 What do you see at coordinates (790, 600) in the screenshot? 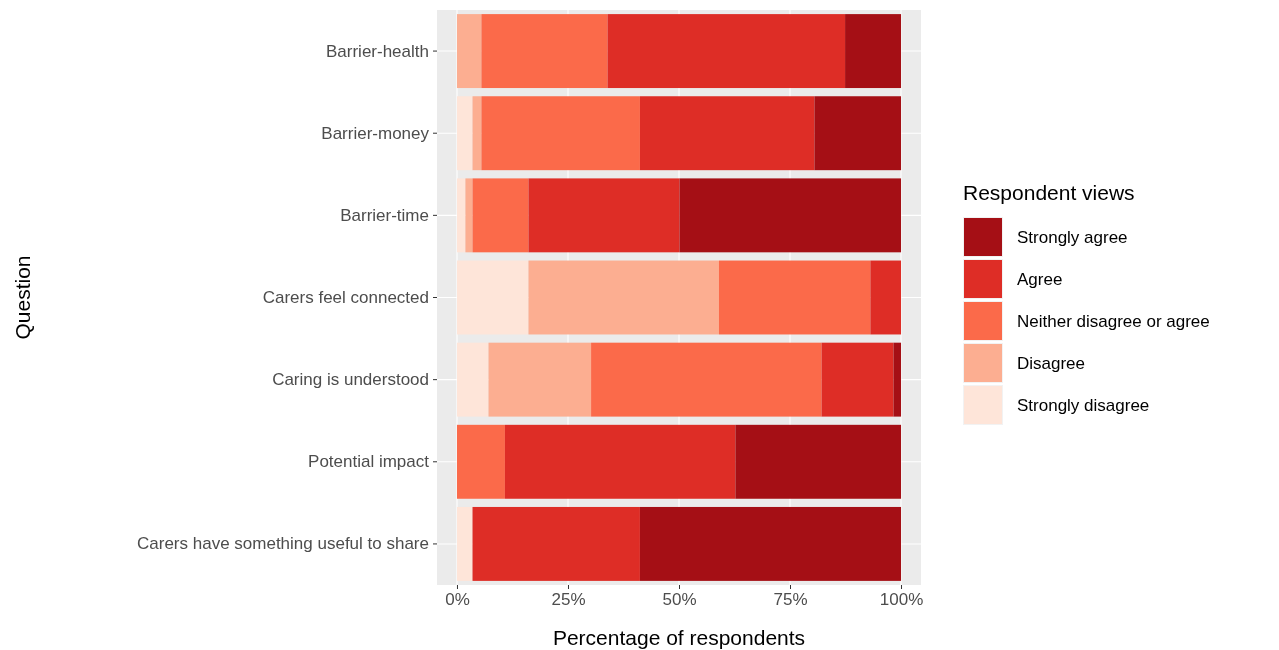
I see `x-tick-label: 75%` at bounding box center [790, 600].